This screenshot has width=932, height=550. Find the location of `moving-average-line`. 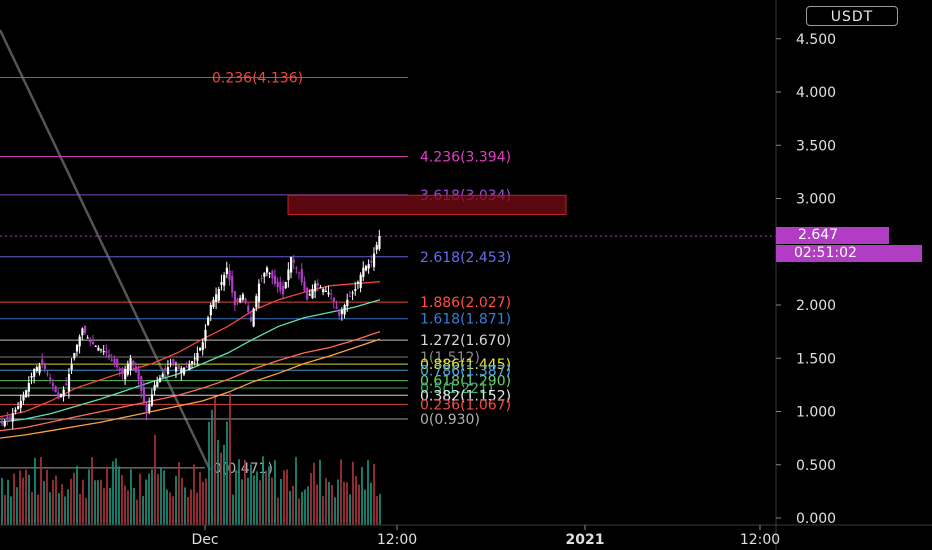

moving-average-line is located at coordinates (190, 388).